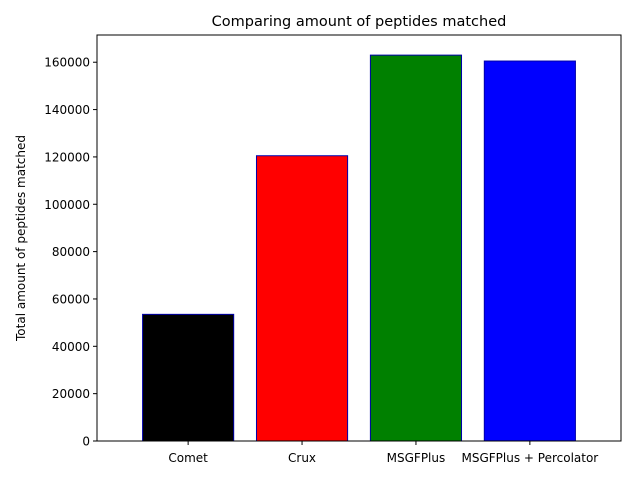  I want to click on x-tick-label: MSGFPlus, so click(416, 458).